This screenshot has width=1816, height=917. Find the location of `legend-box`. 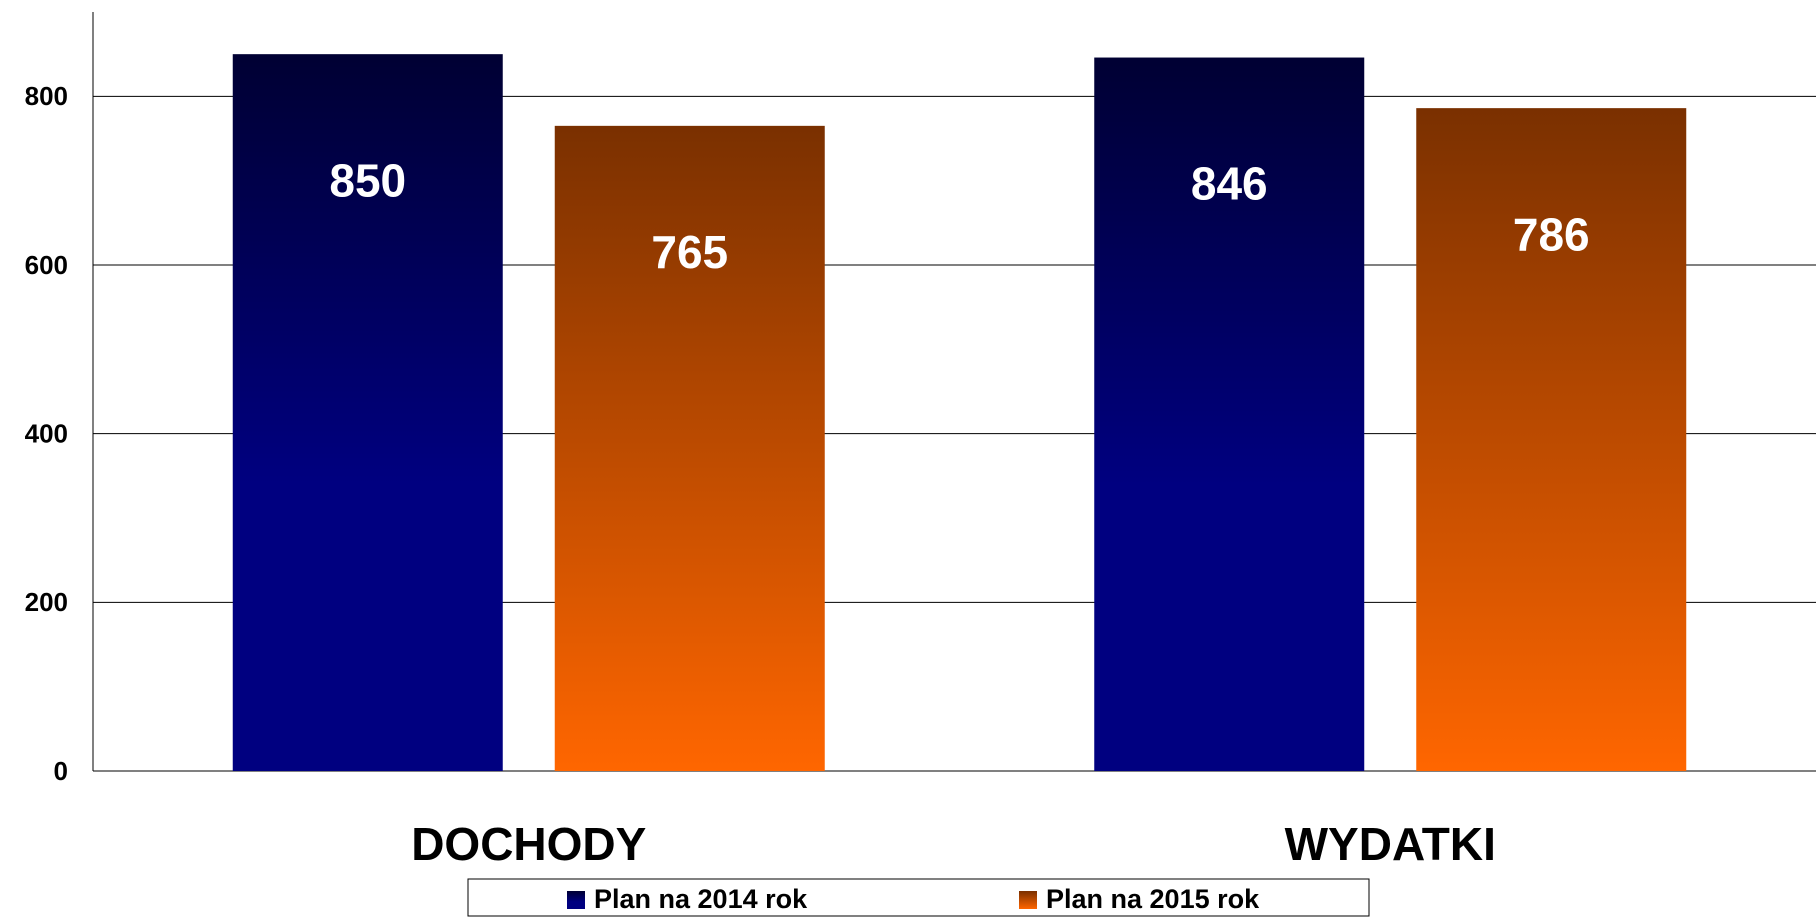

legend-box is located at coordinates (918, 897).